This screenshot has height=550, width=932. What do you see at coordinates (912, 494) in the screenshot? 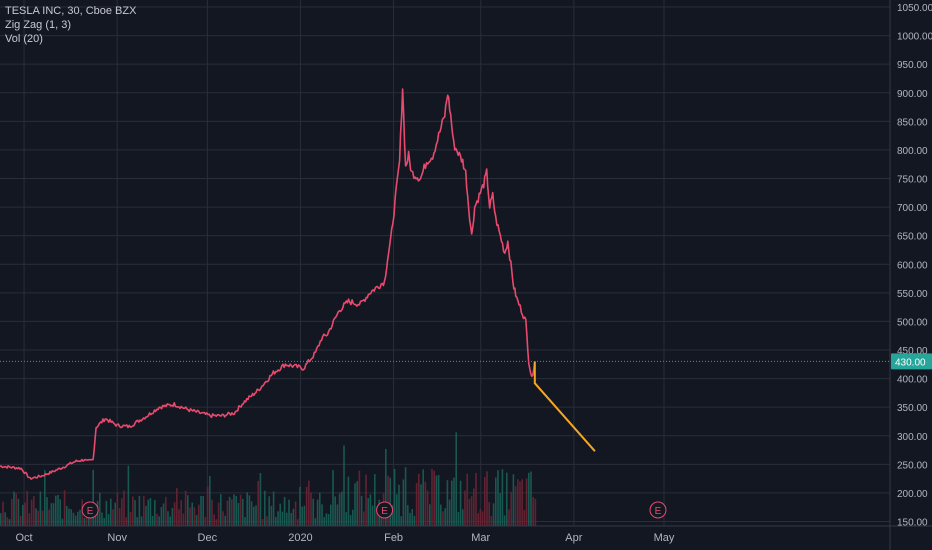
I see `price-tick-label: 200.00` at bounding box center [912, 494].